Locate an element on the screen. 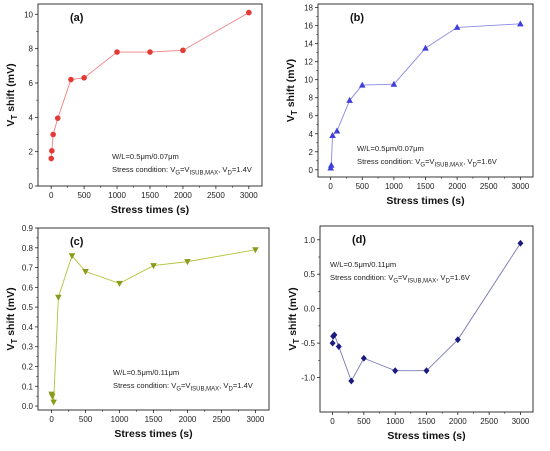  y-tick-label: 8 is located at coordinates (311, 98).